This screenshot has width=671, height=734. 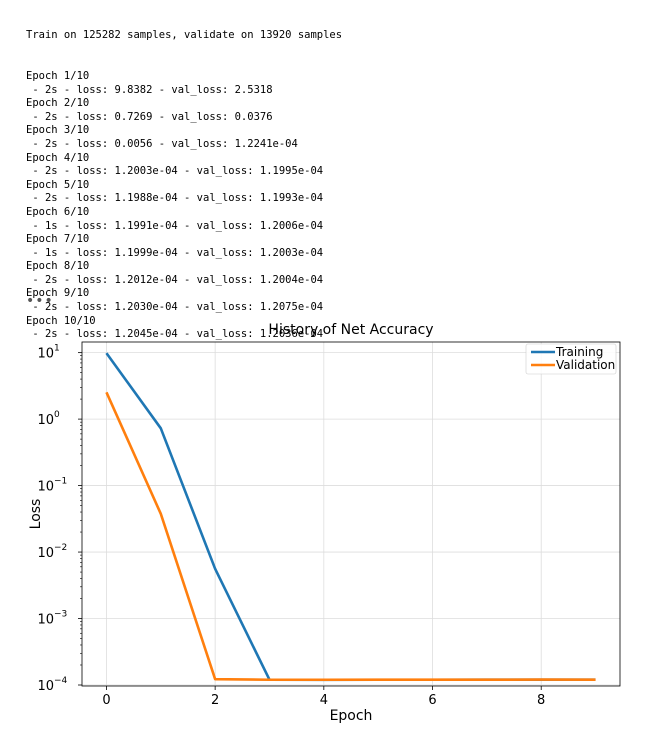 I want to click on epoch-label: Epoch 4/10, so click(x=58, y=157).